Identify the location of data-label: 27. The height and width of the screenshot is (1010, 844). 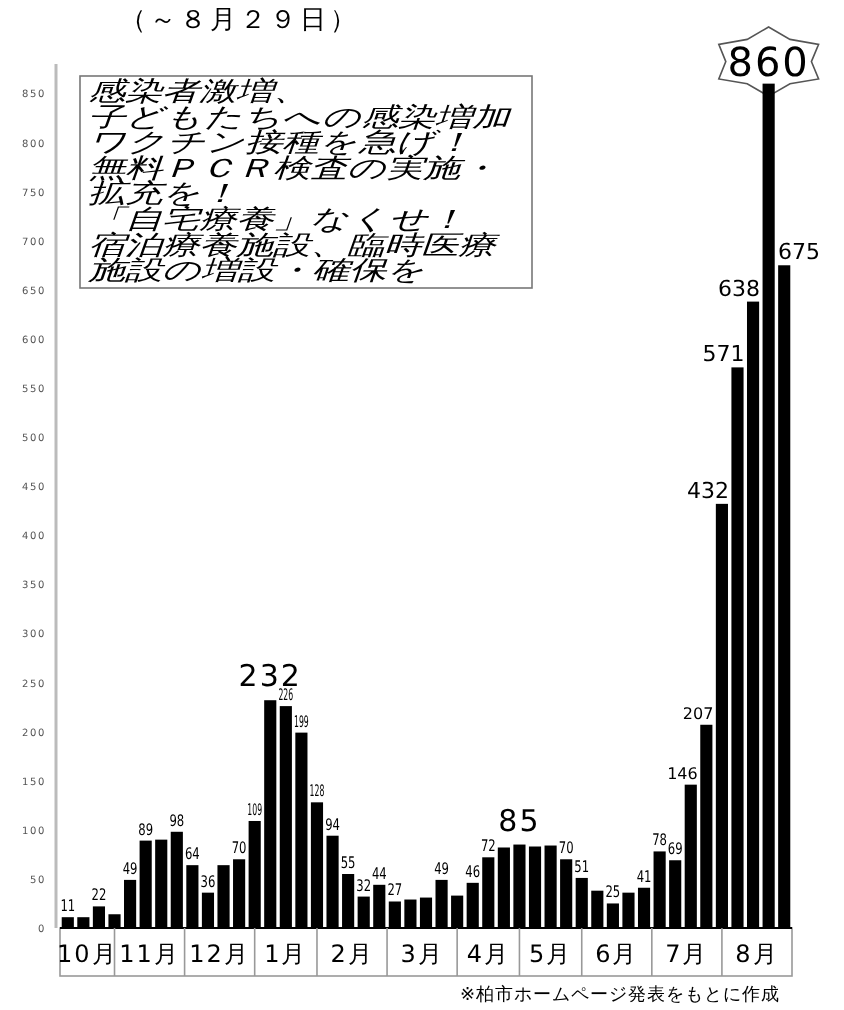
(397, 890).